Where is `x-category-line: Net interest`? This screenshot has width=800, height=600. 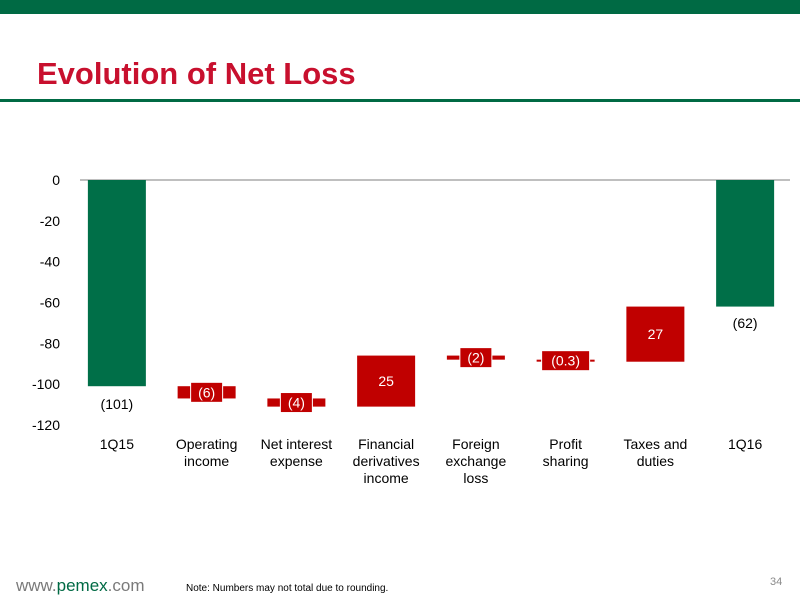 x-category-line: Net interest is located at coordinates (297, 444).